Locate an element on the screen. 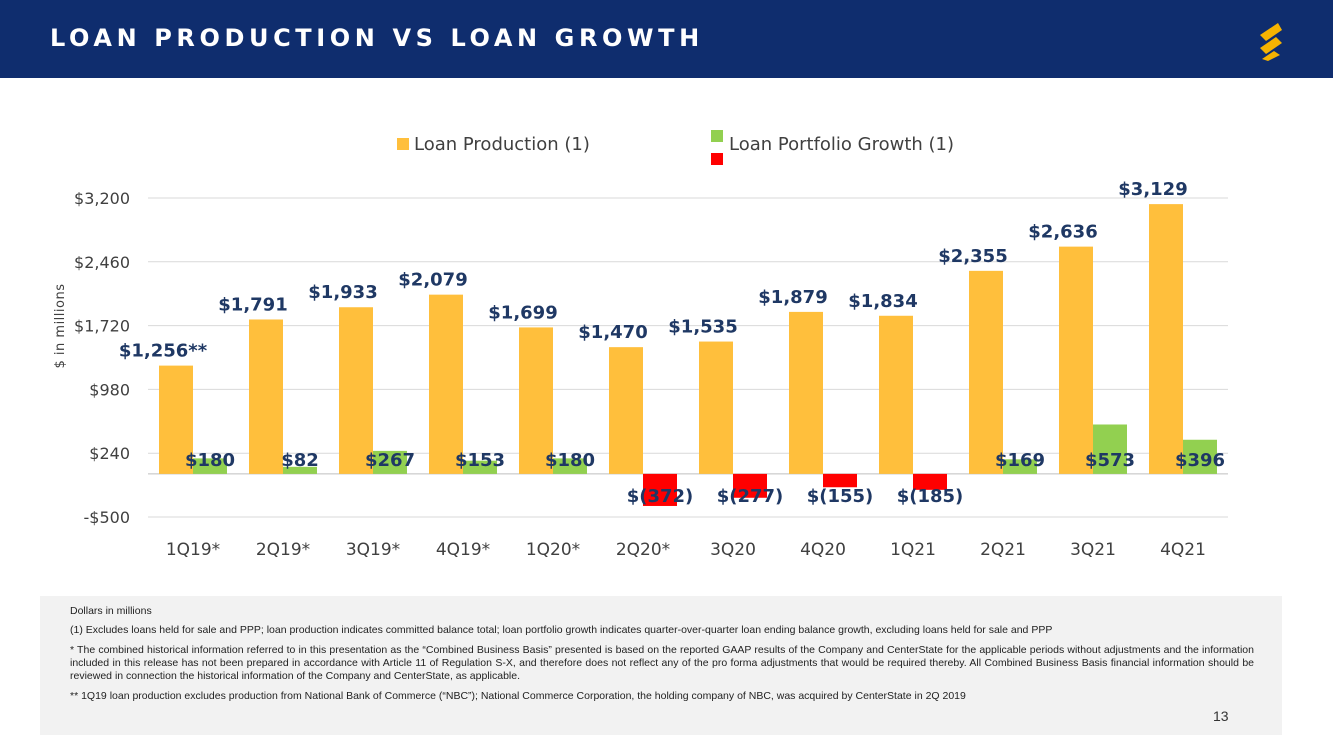  x-tick-label: 3Q20 is located at coordinates (733, 550).